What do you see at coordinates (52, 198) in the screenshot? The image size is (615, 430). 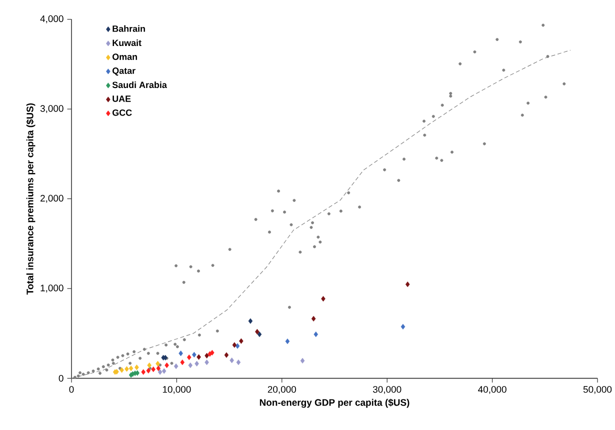 I see `y-tick-label: 2,000` at bounding box center [52, 198].